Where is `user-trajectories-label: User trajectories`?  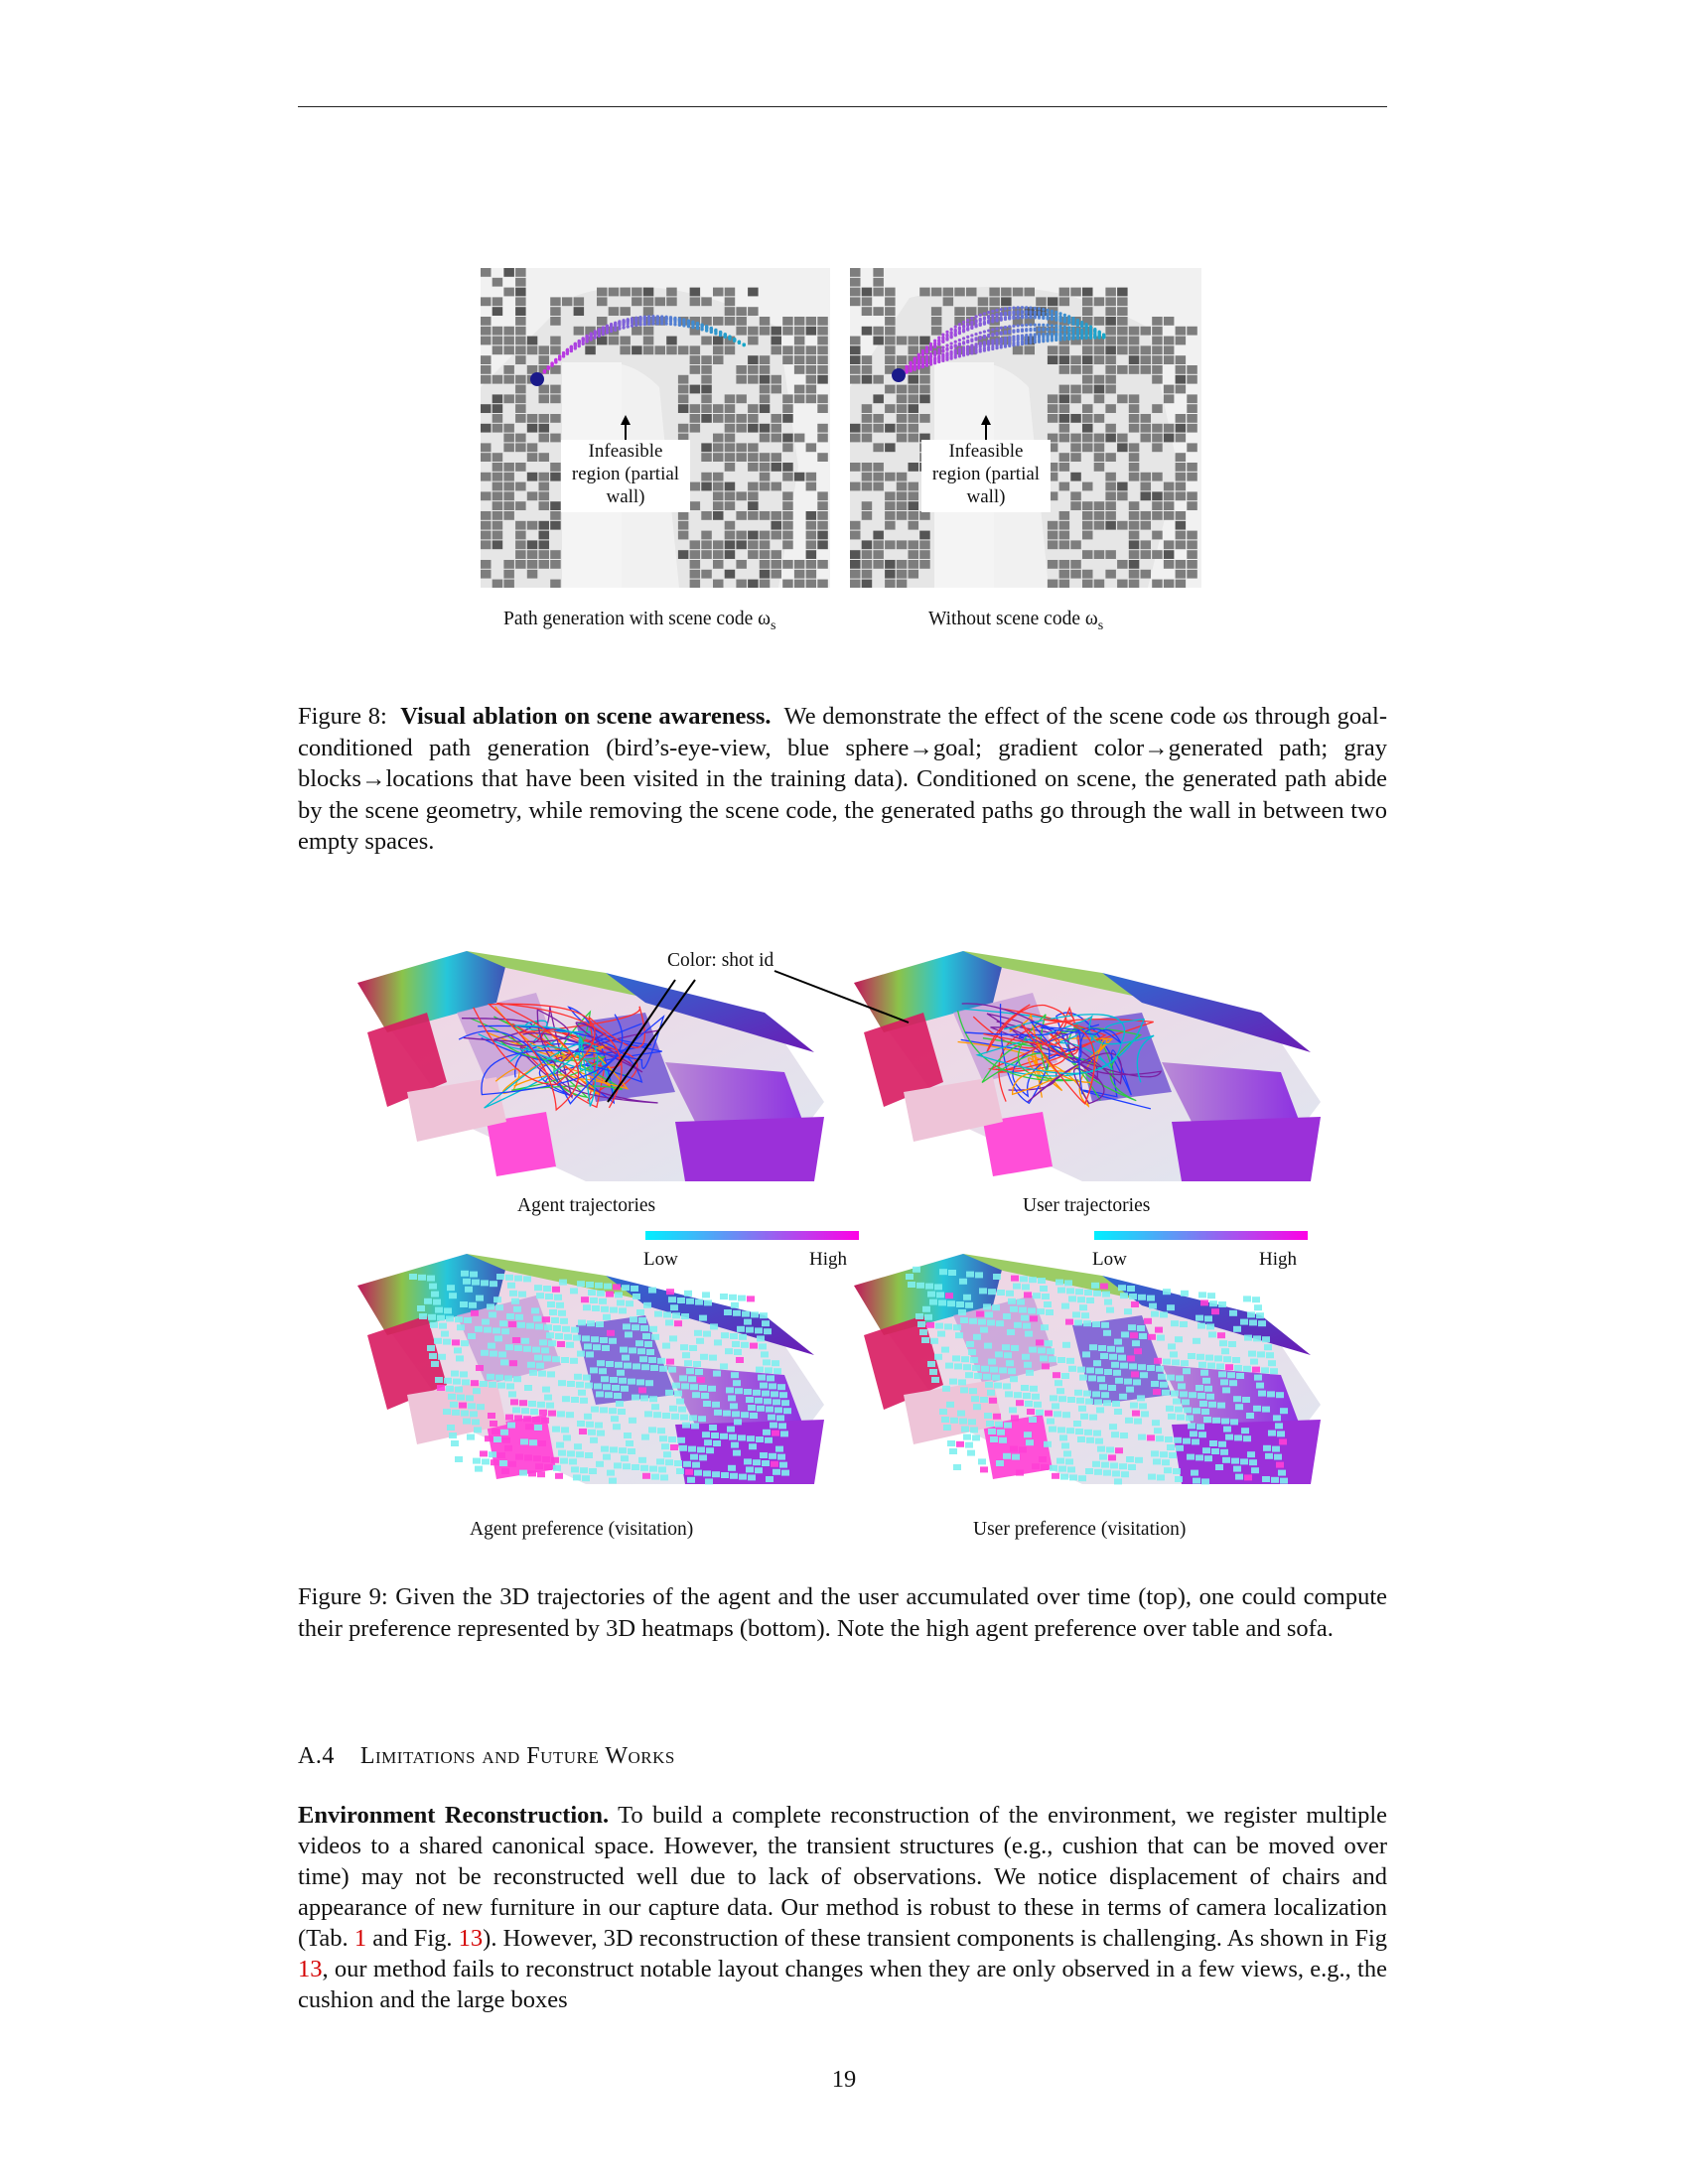
user-trajectories-label: User trajectories is located at coordinates (1087, 1205).